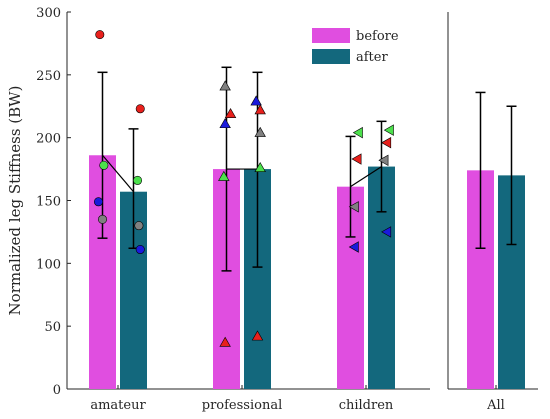  I want to click on y-tick-label: 250, so click(48, 76).